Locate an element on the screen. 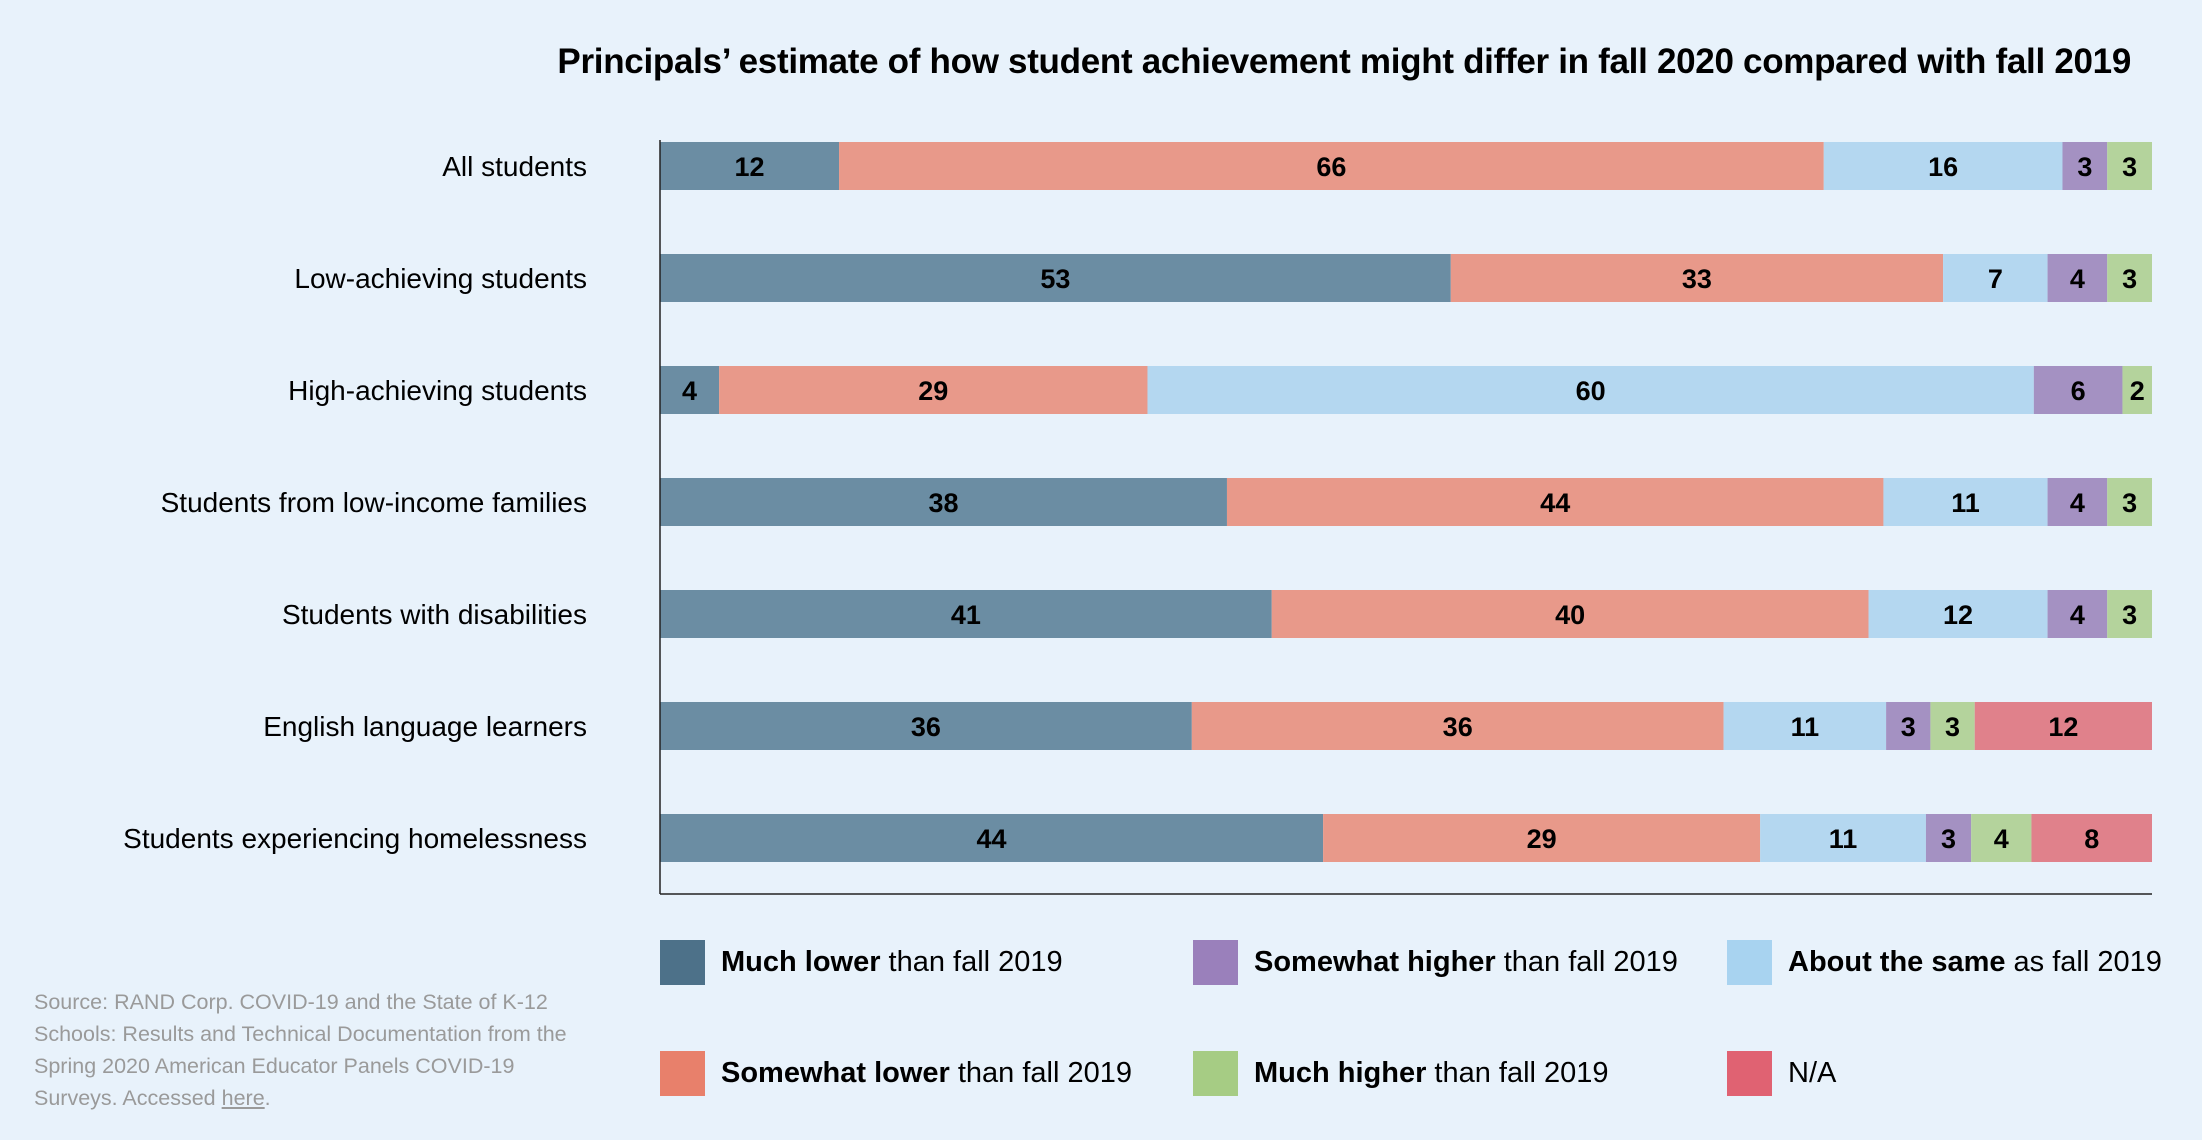  legend-item: About the same as fall 2019 is located at coordinates (1944, 962).